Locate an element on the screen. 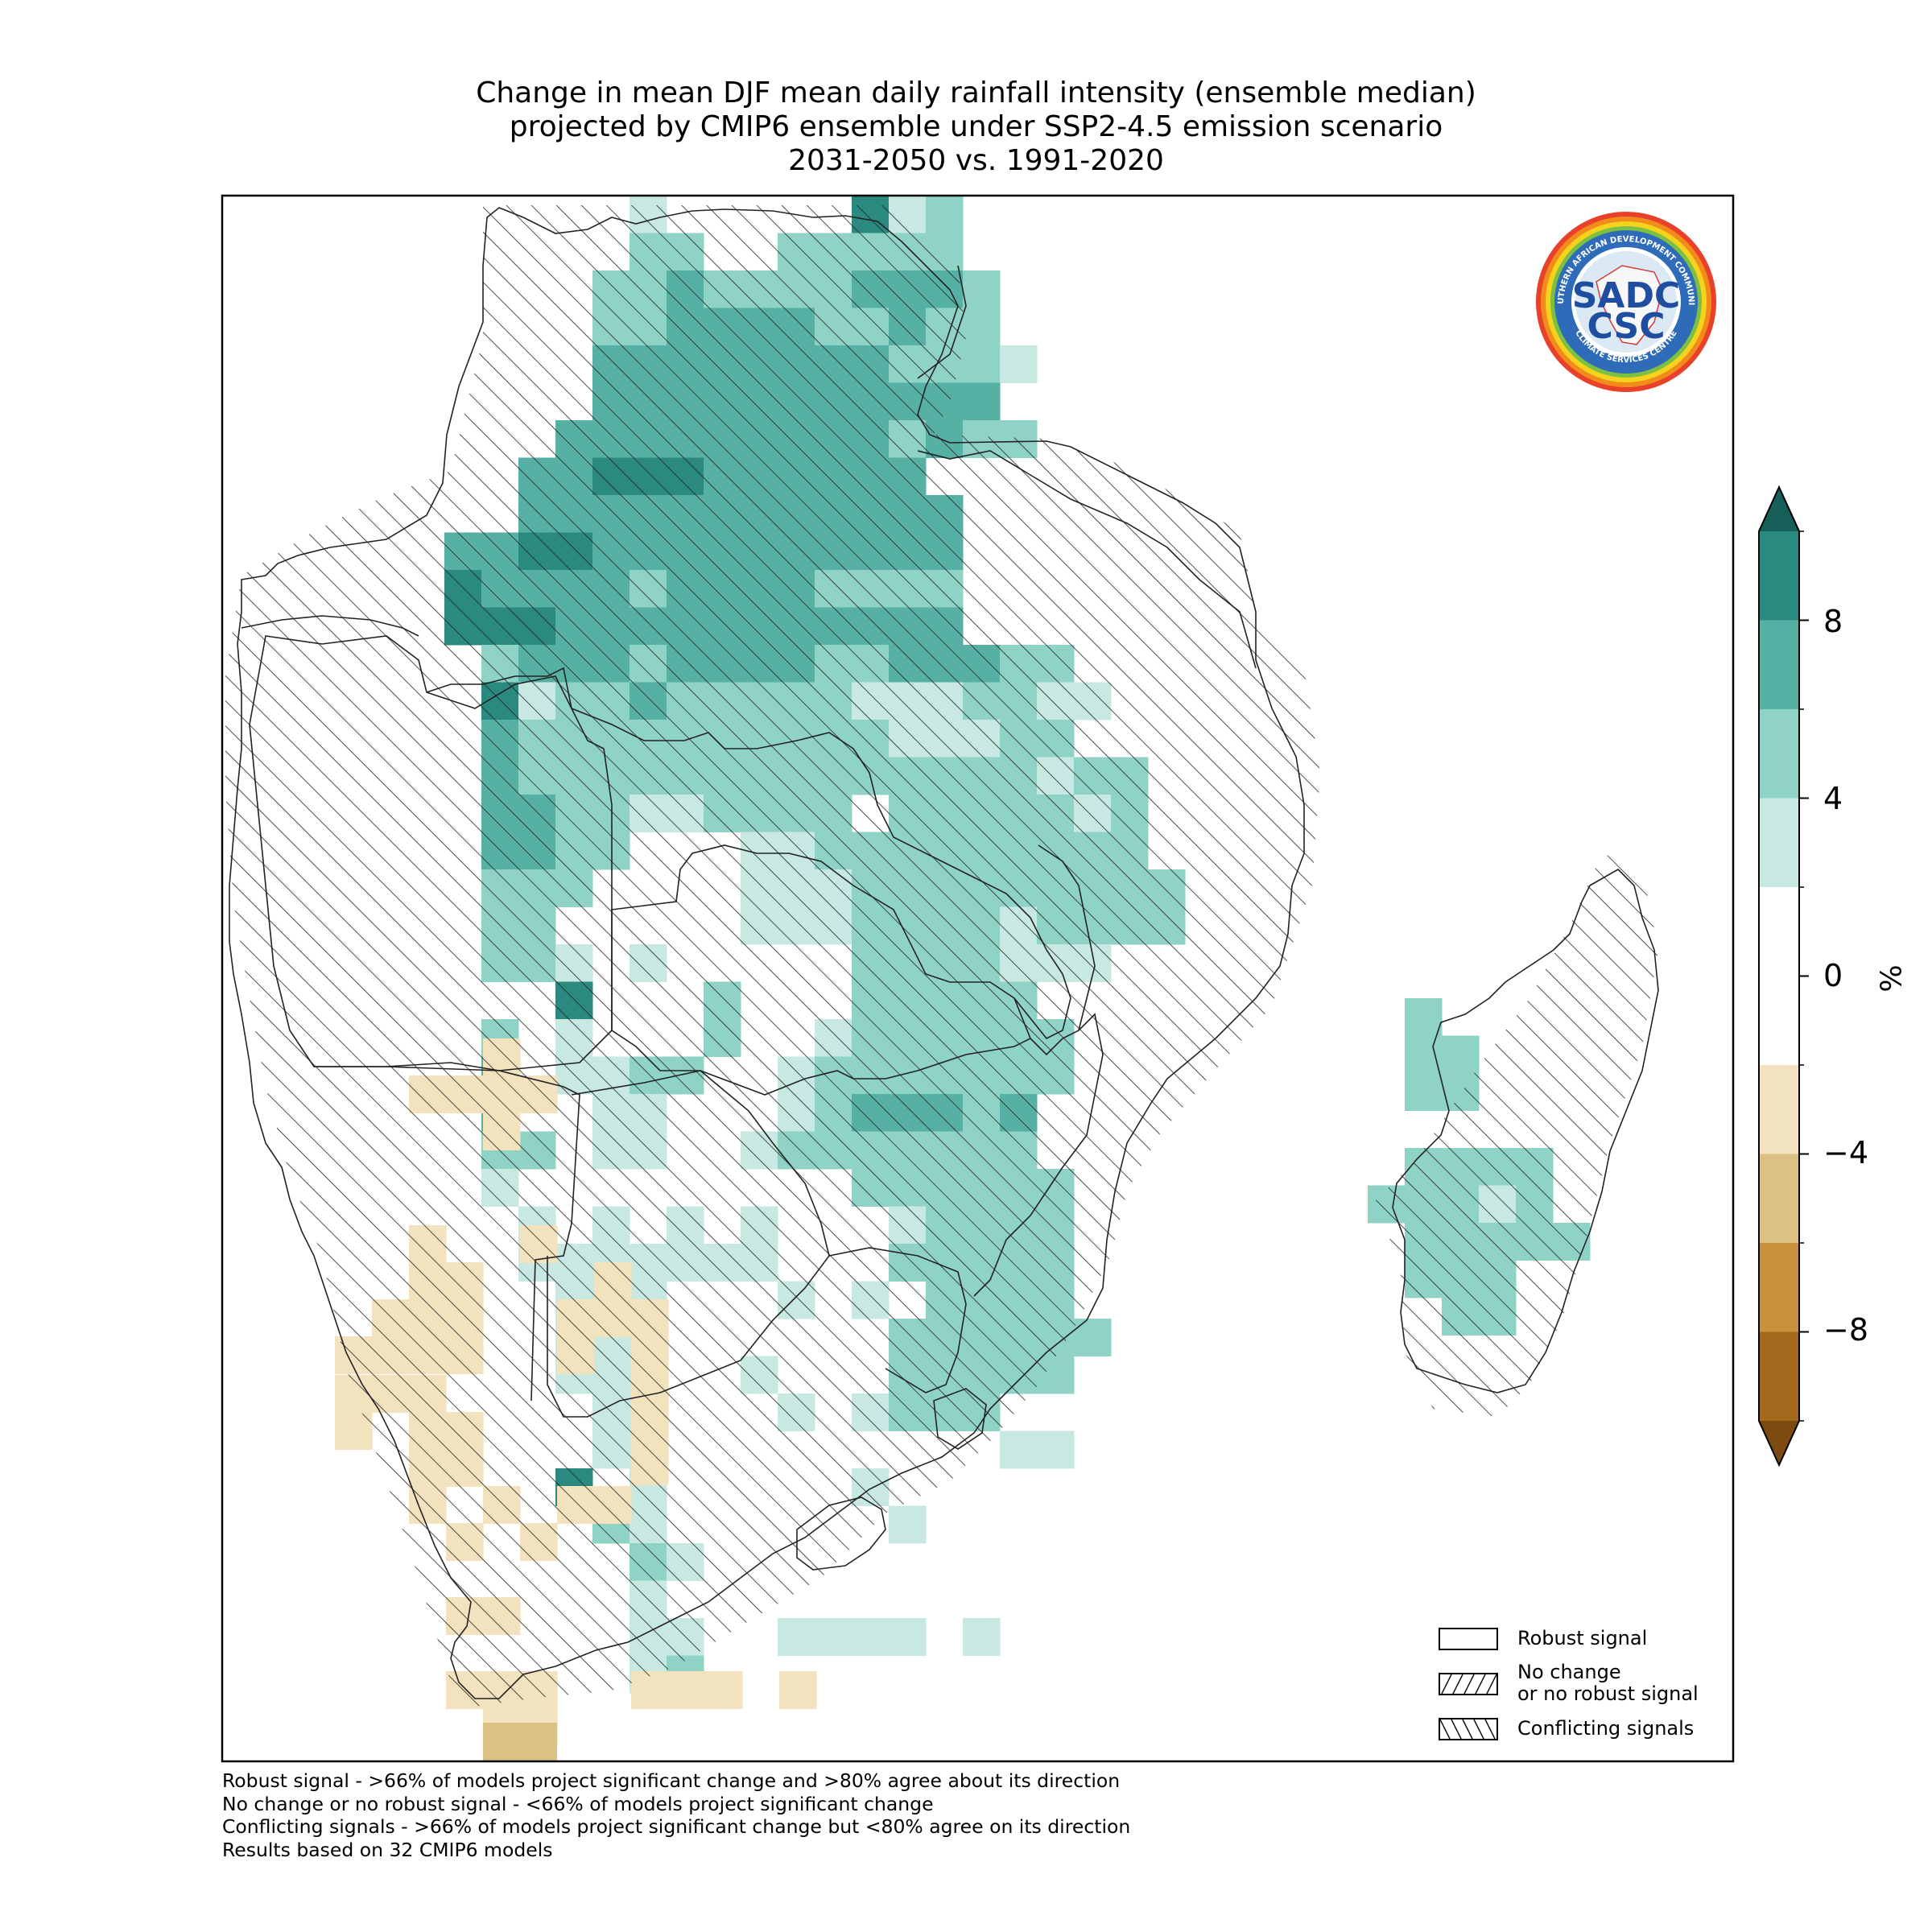 The height and width of the screenshot is (1932, 1932). eswatini is located at coordinates (960, 1419).